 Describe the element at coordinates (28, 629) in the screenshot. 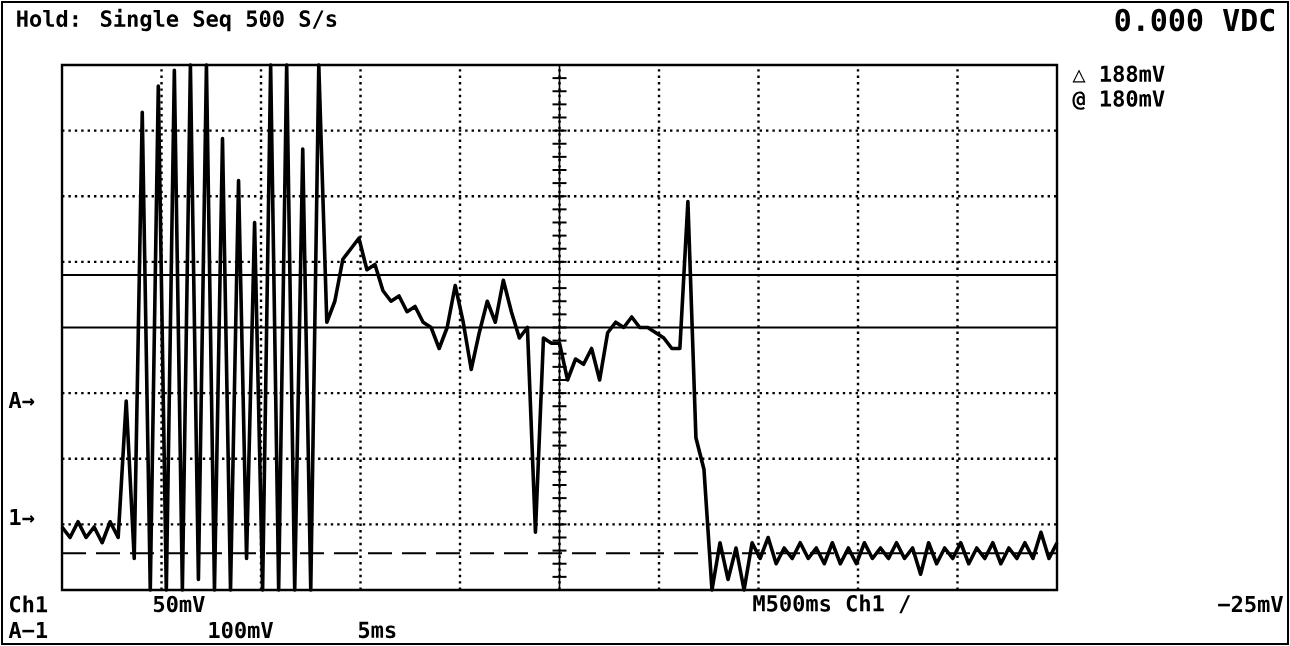

I see `text: A−1` at that location.